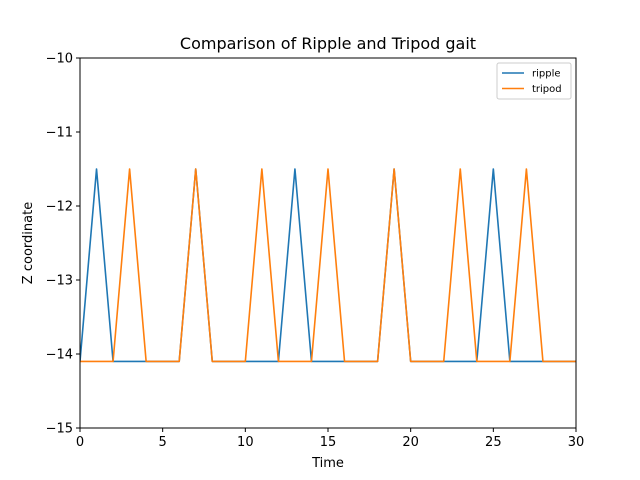 The height and width of the screenshot is (480, 640). I want to click on y-tick-label: −10, so click(59, 59).